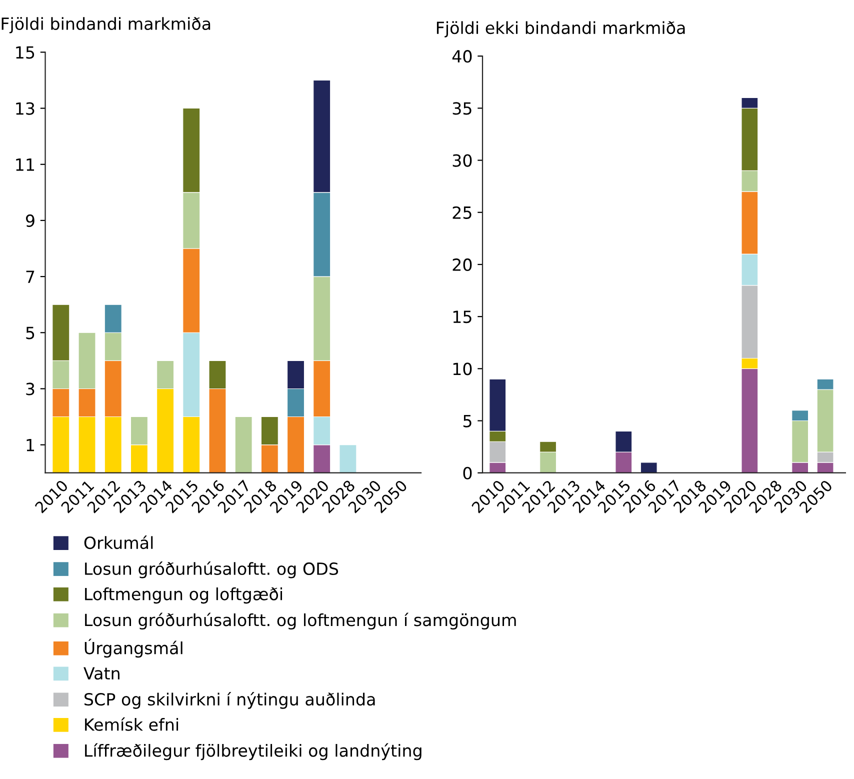 This screenshot has width=854, height=779. Describe the element at coordinates (462, 369) in the screenshot. I see `y-tick-label: 10` at that location.